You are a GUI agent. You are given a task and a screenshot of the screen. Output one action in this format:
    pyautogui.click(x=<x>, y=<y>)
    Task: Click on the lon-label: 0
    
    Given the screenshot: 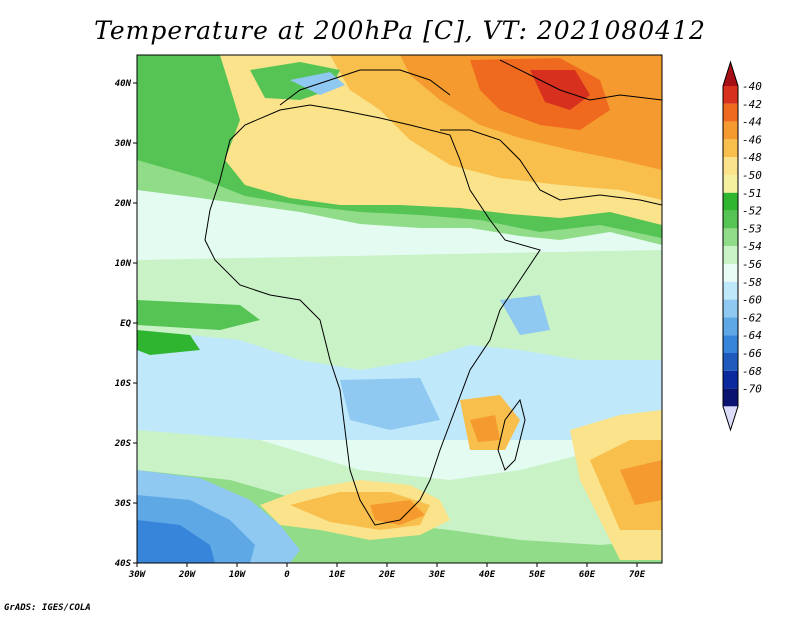 What is the action you would take?
    pyautogui.click(x=287, y=575)
    